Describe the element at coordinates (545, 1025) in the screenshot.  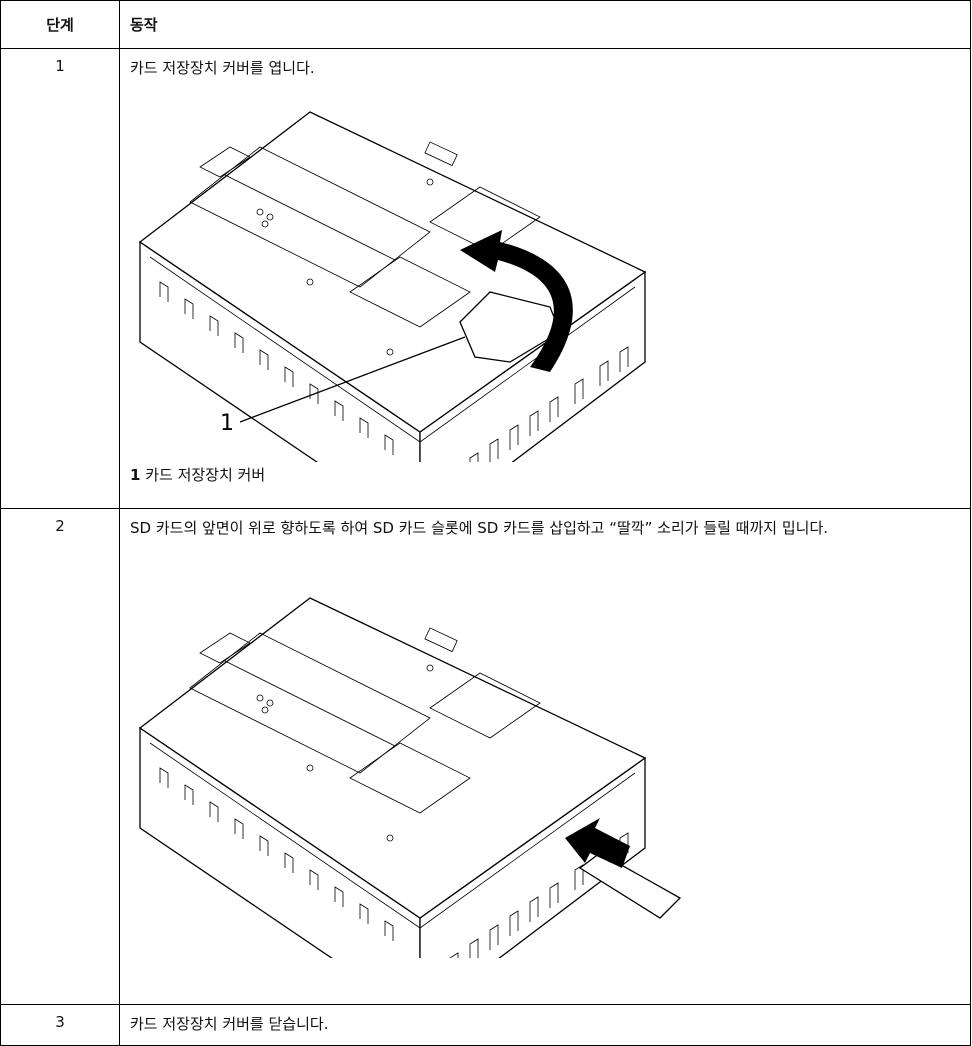
I see `action-text: 카드 저장장치 커버를 닫습니다.` at that location.